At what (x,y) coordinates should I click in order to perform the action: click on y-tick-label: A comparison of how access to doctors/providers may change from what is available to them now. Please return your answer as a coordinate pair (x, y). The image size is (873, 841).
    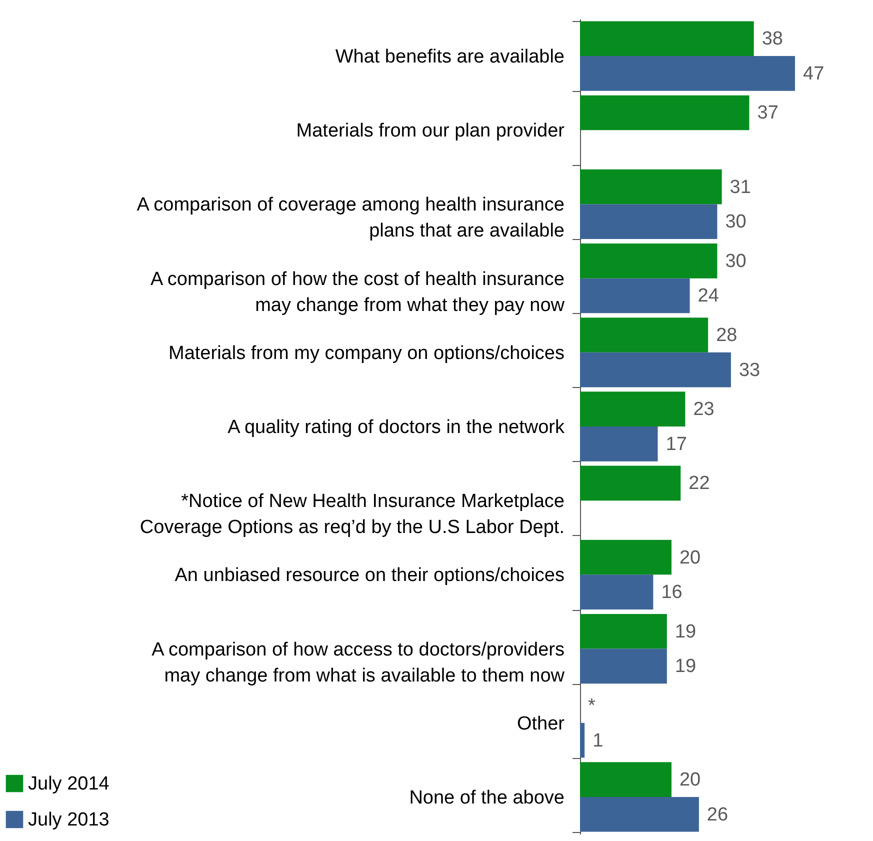
    Looking at the image, I should click on (358, 662).